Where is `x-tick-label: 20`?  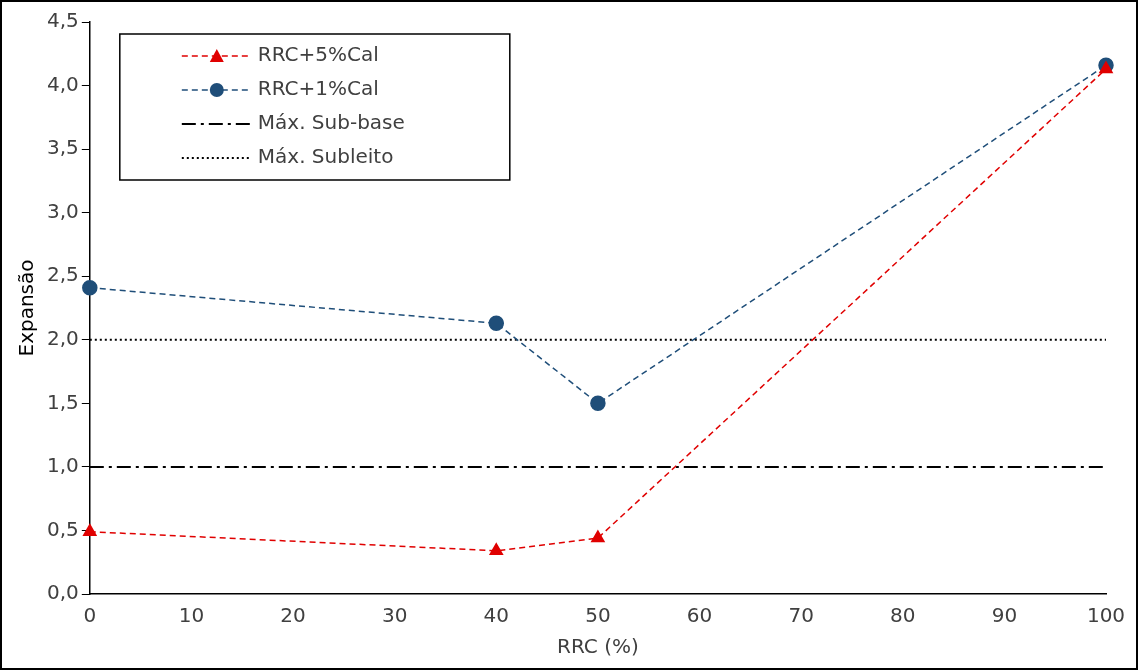
x-tick-label: 20 is located at coordinates (293, 615).